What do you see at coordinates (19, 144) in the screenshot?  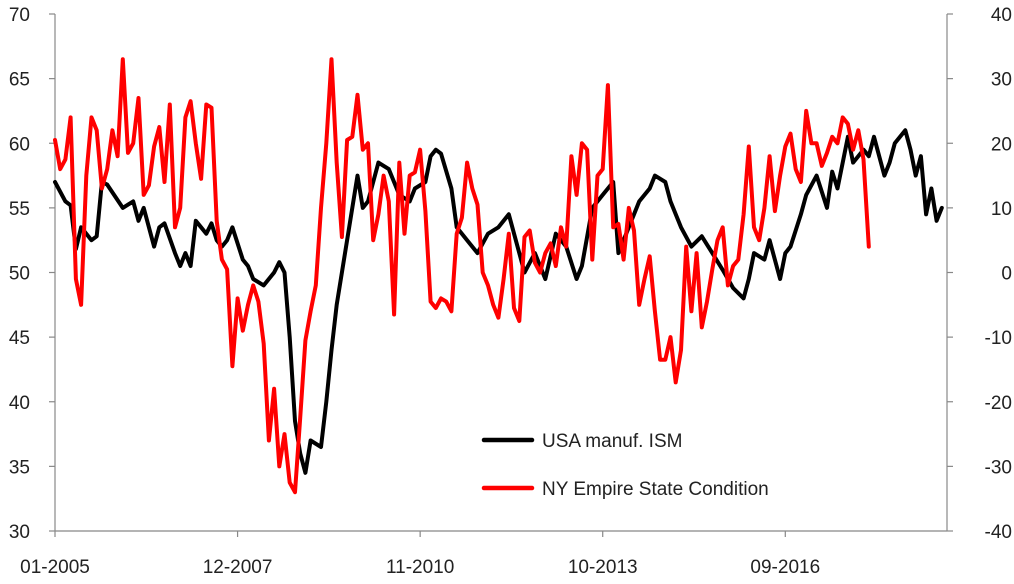 I see `left-tick-label: 60` at bounding box center [19, 144].